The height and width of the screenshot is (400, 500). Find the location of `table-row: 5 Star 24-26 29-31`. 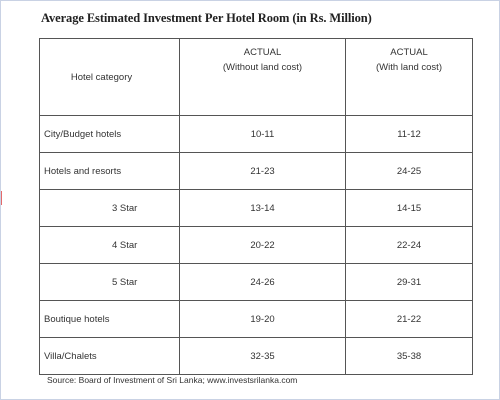

table-row: 5 Star 24-26 29-31 is located at coordinates (256, 282).